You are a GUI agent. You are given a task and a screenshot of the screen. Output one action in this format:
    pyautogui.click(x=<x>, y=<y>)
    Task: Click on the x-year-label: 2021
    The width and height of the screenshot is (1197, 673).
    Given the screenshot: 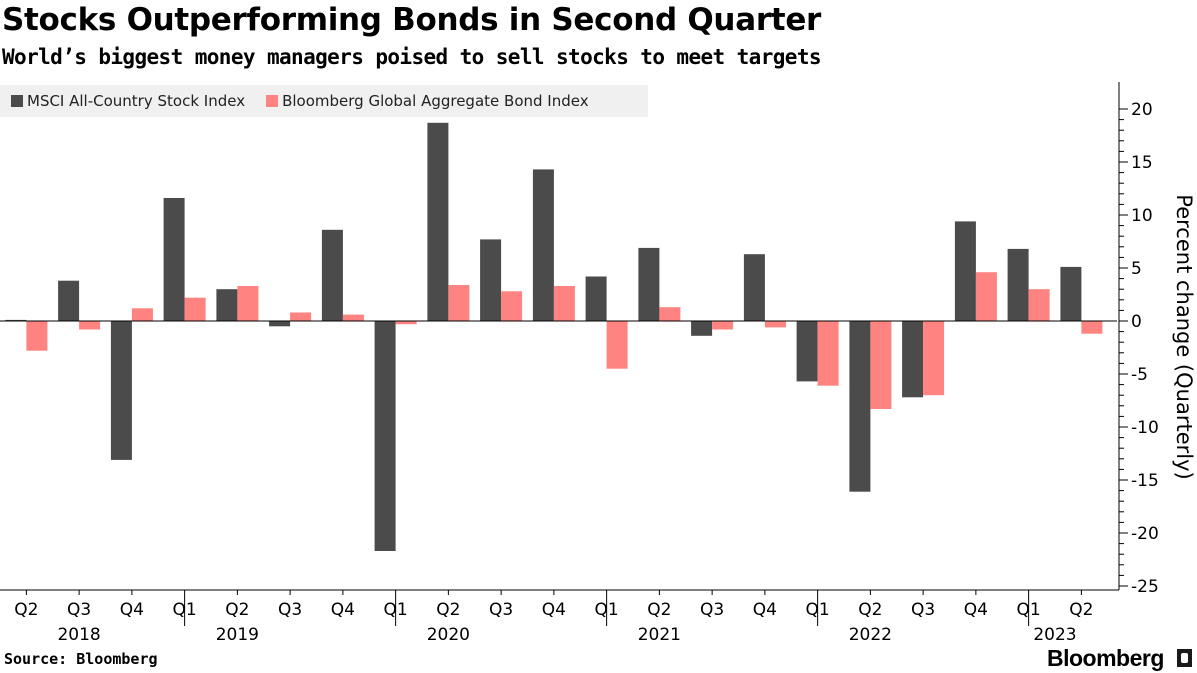 What is the action you would take?
    pyautogui.click(x=659, y=635)
    